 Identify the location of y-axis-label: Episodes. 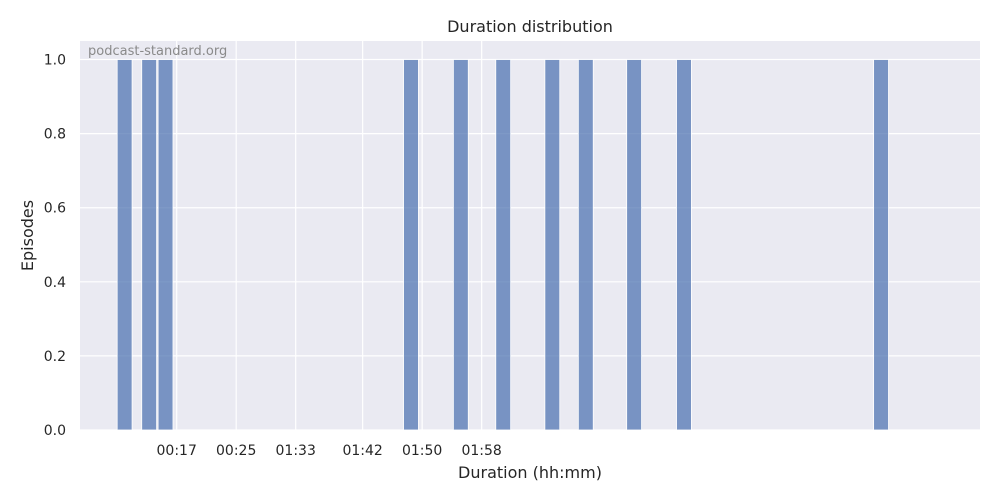
(27, 235).